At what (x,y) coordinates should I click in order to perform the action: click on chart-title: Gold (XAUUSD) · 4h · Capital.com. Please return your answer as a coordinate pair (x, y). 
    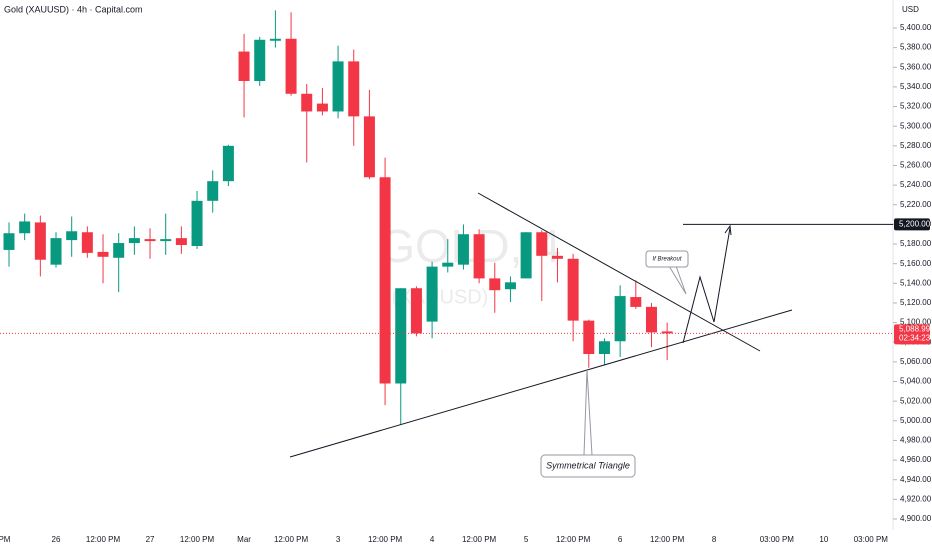
    Looking at the image, I should click on (73, 9).